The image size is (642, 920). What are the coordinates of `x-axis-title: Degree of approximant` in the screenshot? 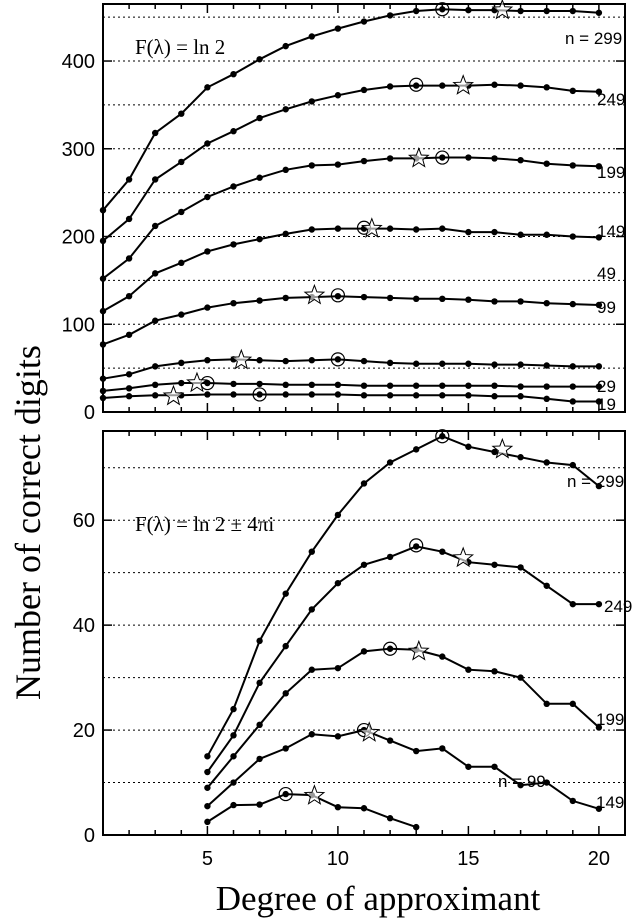 It's located at (378, 898).